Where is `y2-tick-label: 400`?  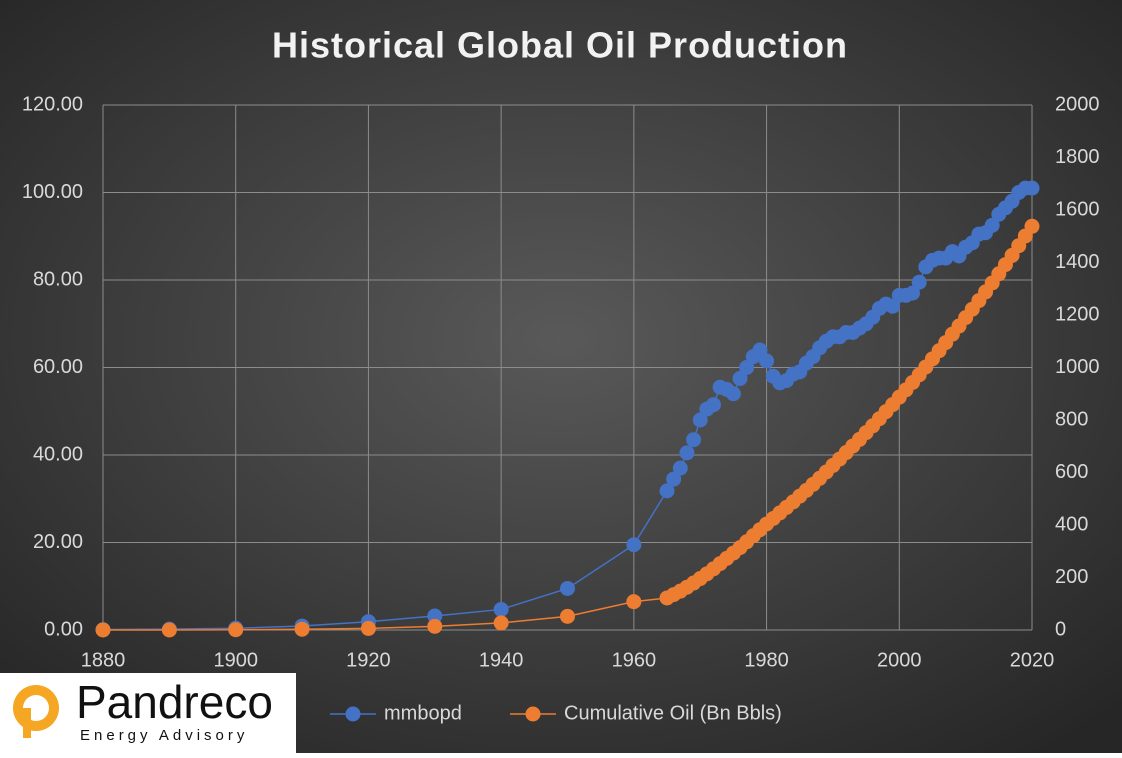 y2-tick-label: 400 is located at coordinates (1071, 524).